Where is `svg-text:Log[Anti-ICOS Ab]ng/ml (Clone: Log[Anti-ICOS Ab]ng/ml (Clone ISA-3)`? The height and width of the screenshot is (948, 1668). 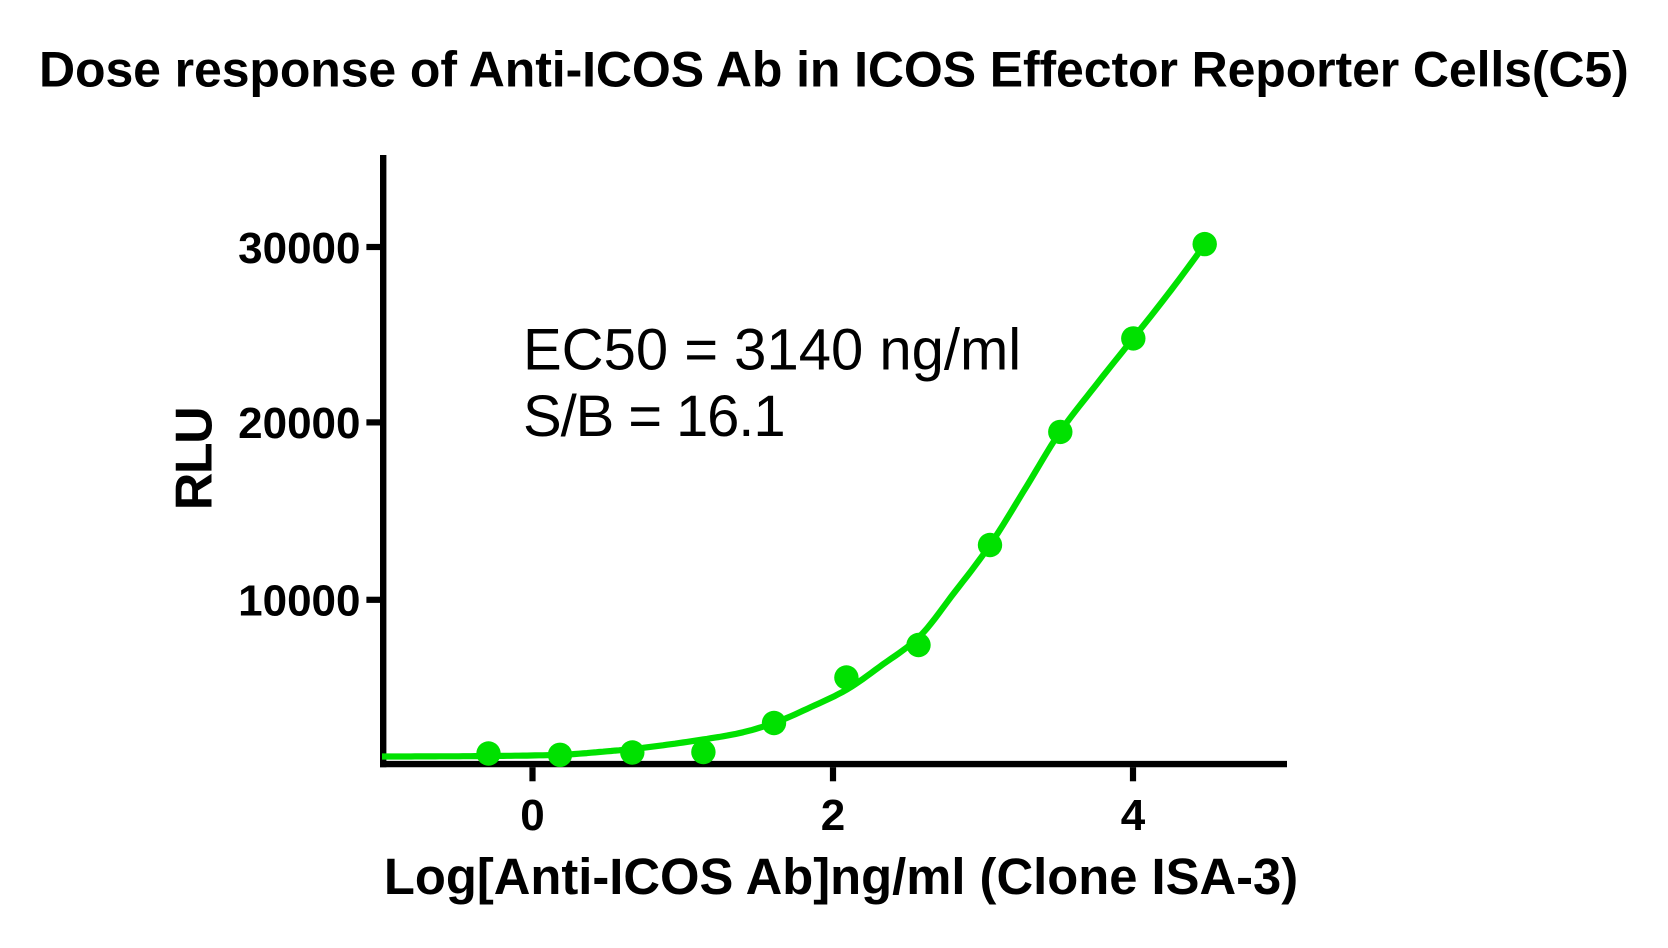
svg-text:Log[Anti-ICOS Ab]ng/ml (Clone: Log[Anti-ICOS Ab]ng/ml (Clone ISA-3) is located at coordinates (841, 876).